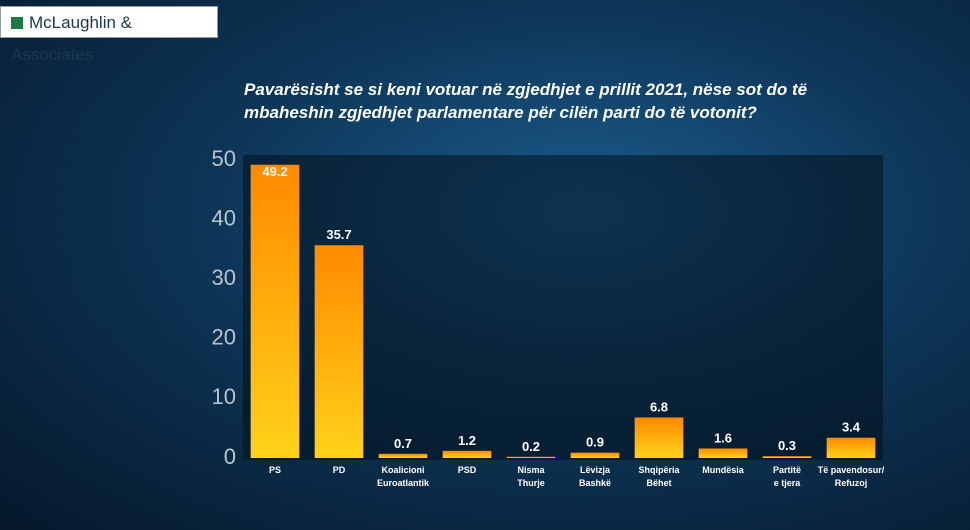 The height and width of the screenshot is (530, 970). I want to click on value-label: 0.7, so click(403, 443).